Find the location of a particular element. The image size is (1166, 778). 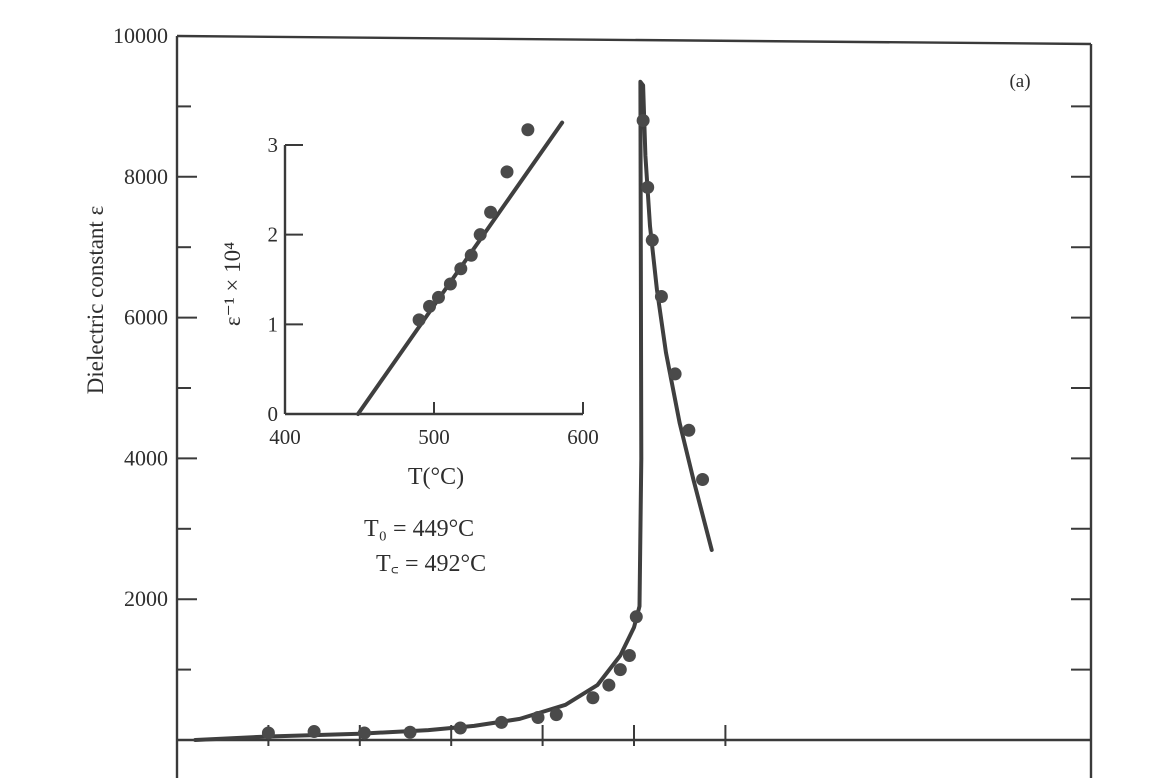

annotation-t0: T₀ = 449°C is located at coordinates (419, 529).